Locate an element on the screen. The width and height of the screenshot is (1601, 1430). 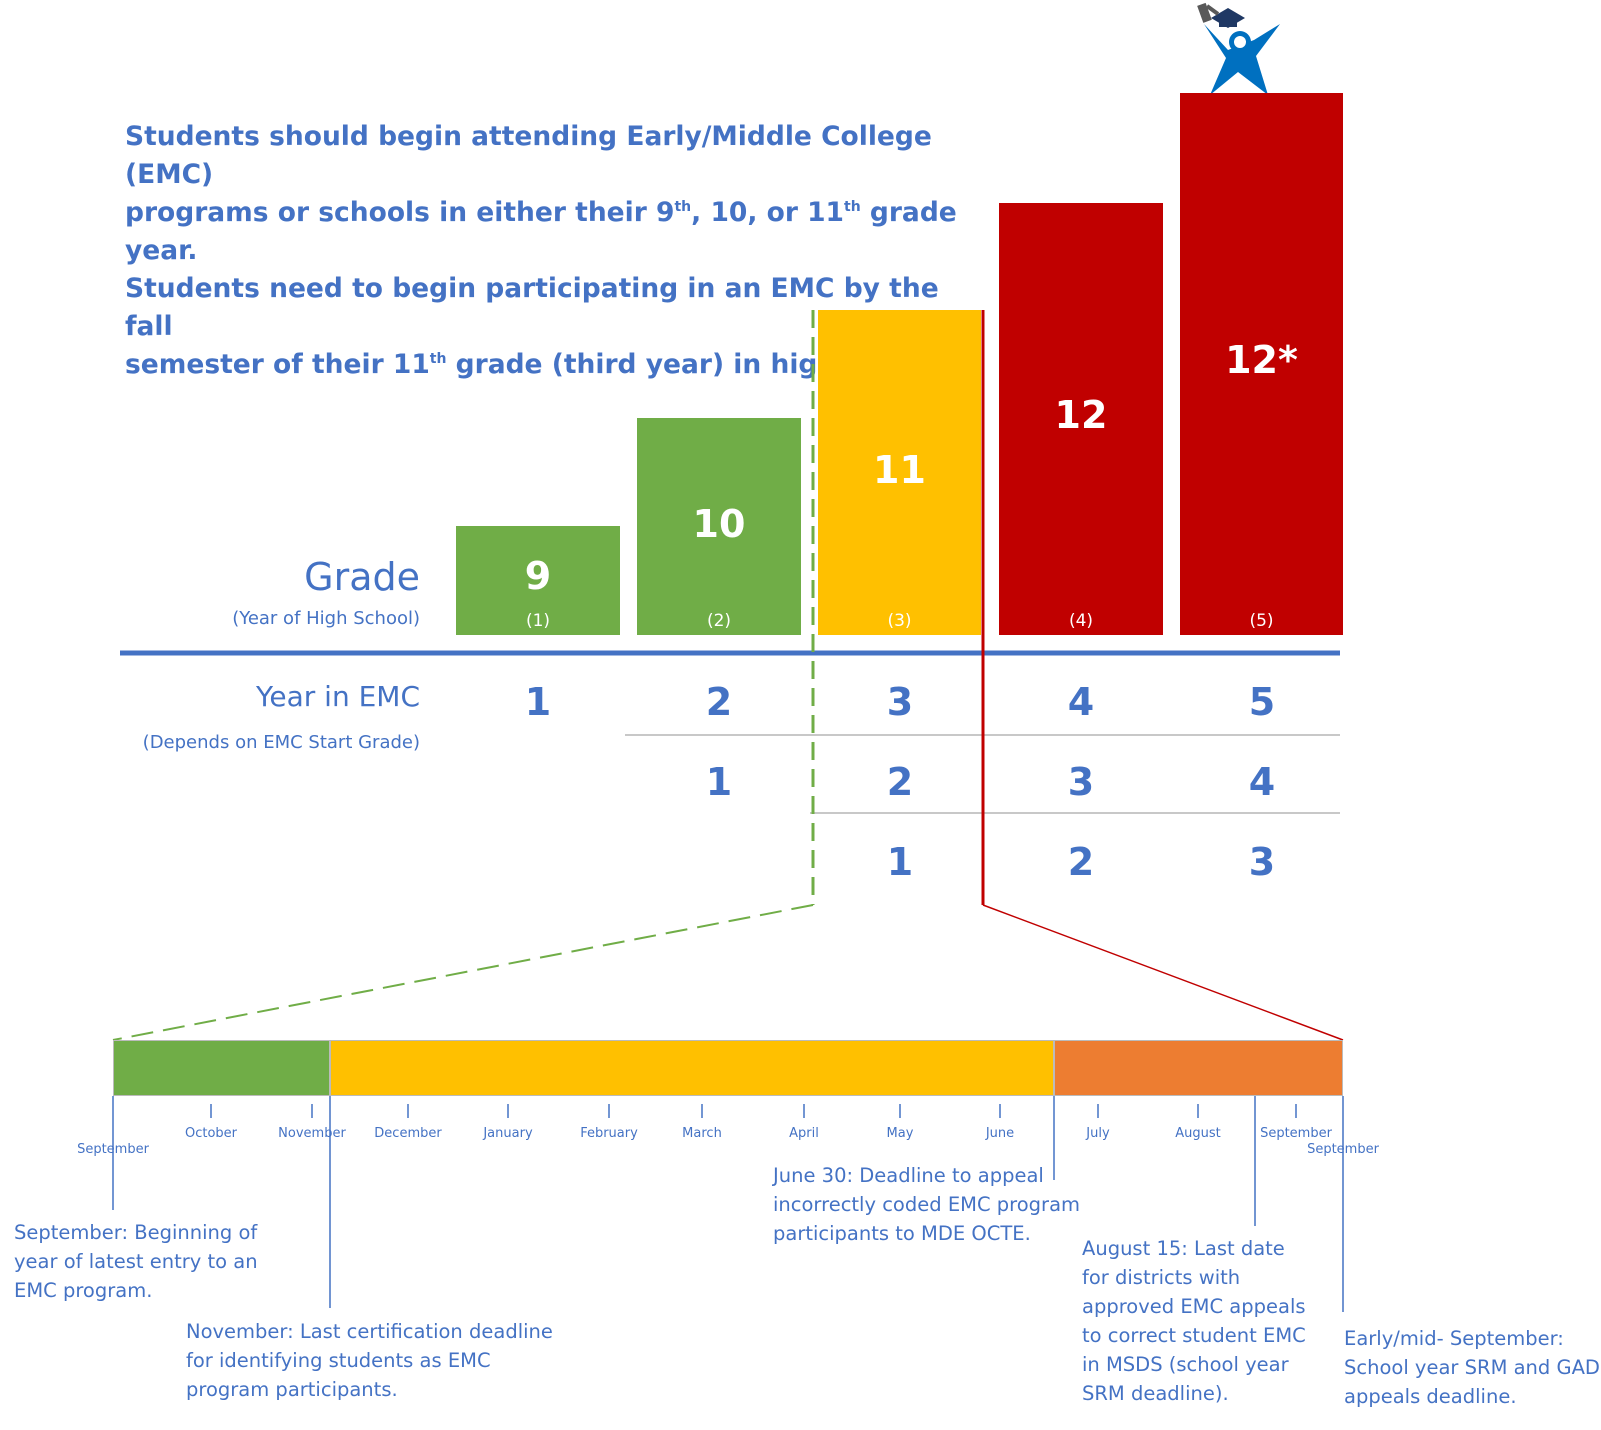
grade-bar-11: 11 (3) is located at coordinates (899, 472).